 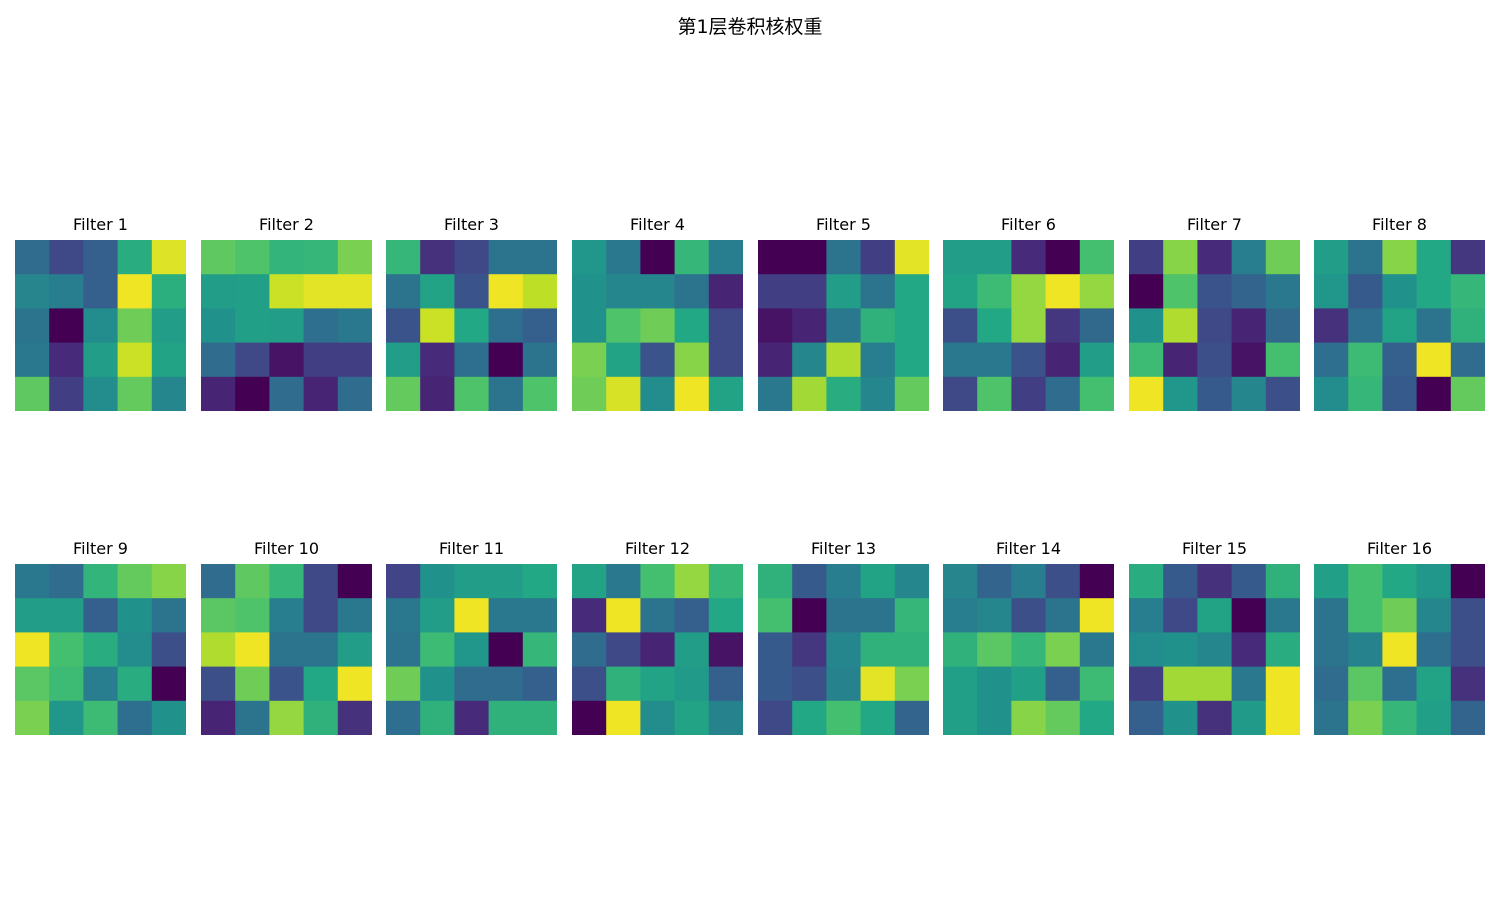 I want to click on filter-title-13: Filter 13, so click(x=843, y=548).